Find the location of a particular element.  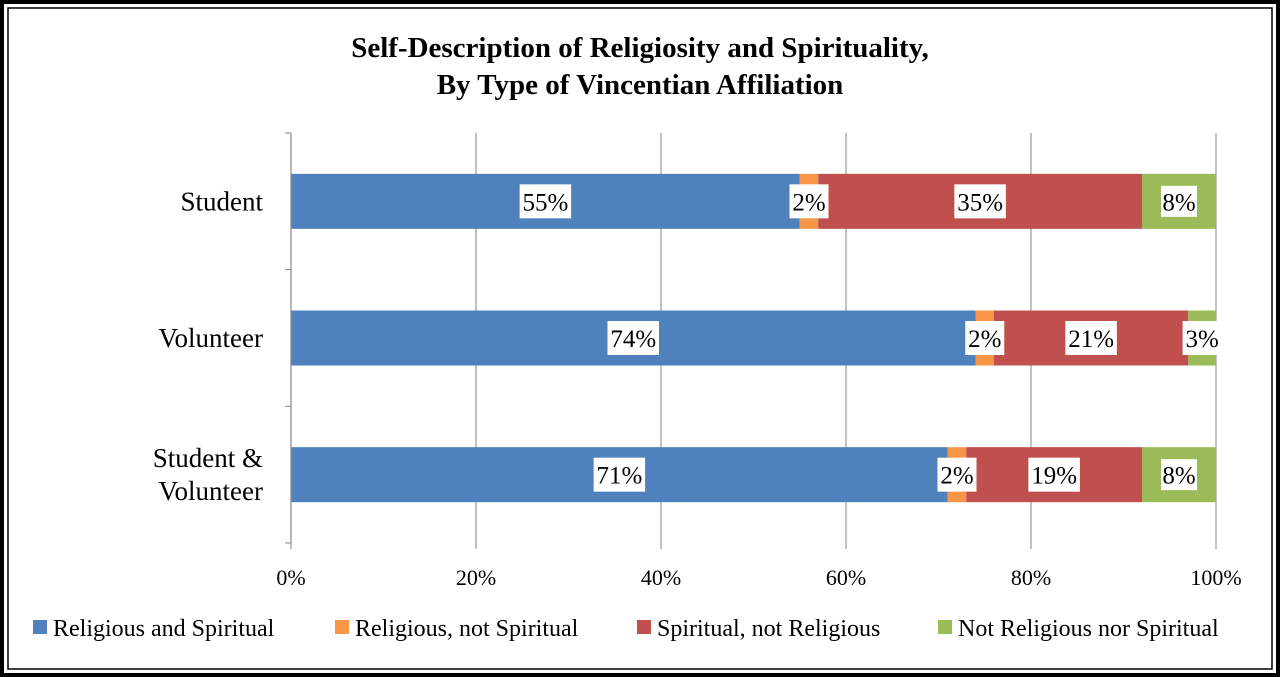

data-label: 74% is located at coordinates (633, 339).